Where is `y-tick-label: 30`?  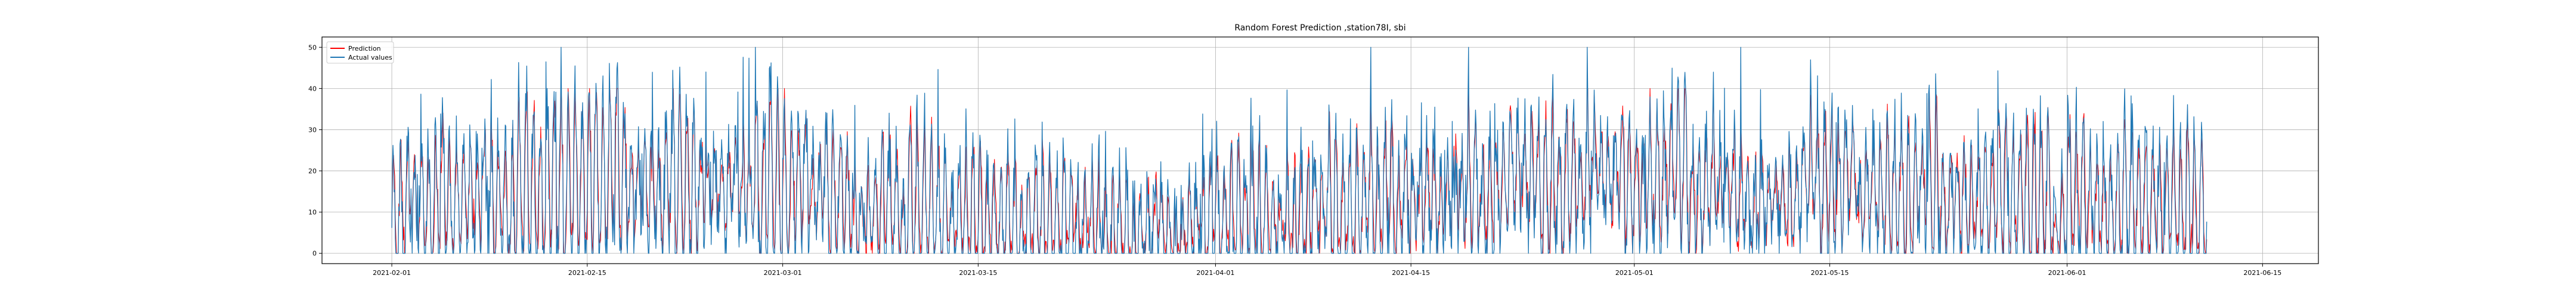 y-tick-label: 30 is located at coordinates (312, 130).